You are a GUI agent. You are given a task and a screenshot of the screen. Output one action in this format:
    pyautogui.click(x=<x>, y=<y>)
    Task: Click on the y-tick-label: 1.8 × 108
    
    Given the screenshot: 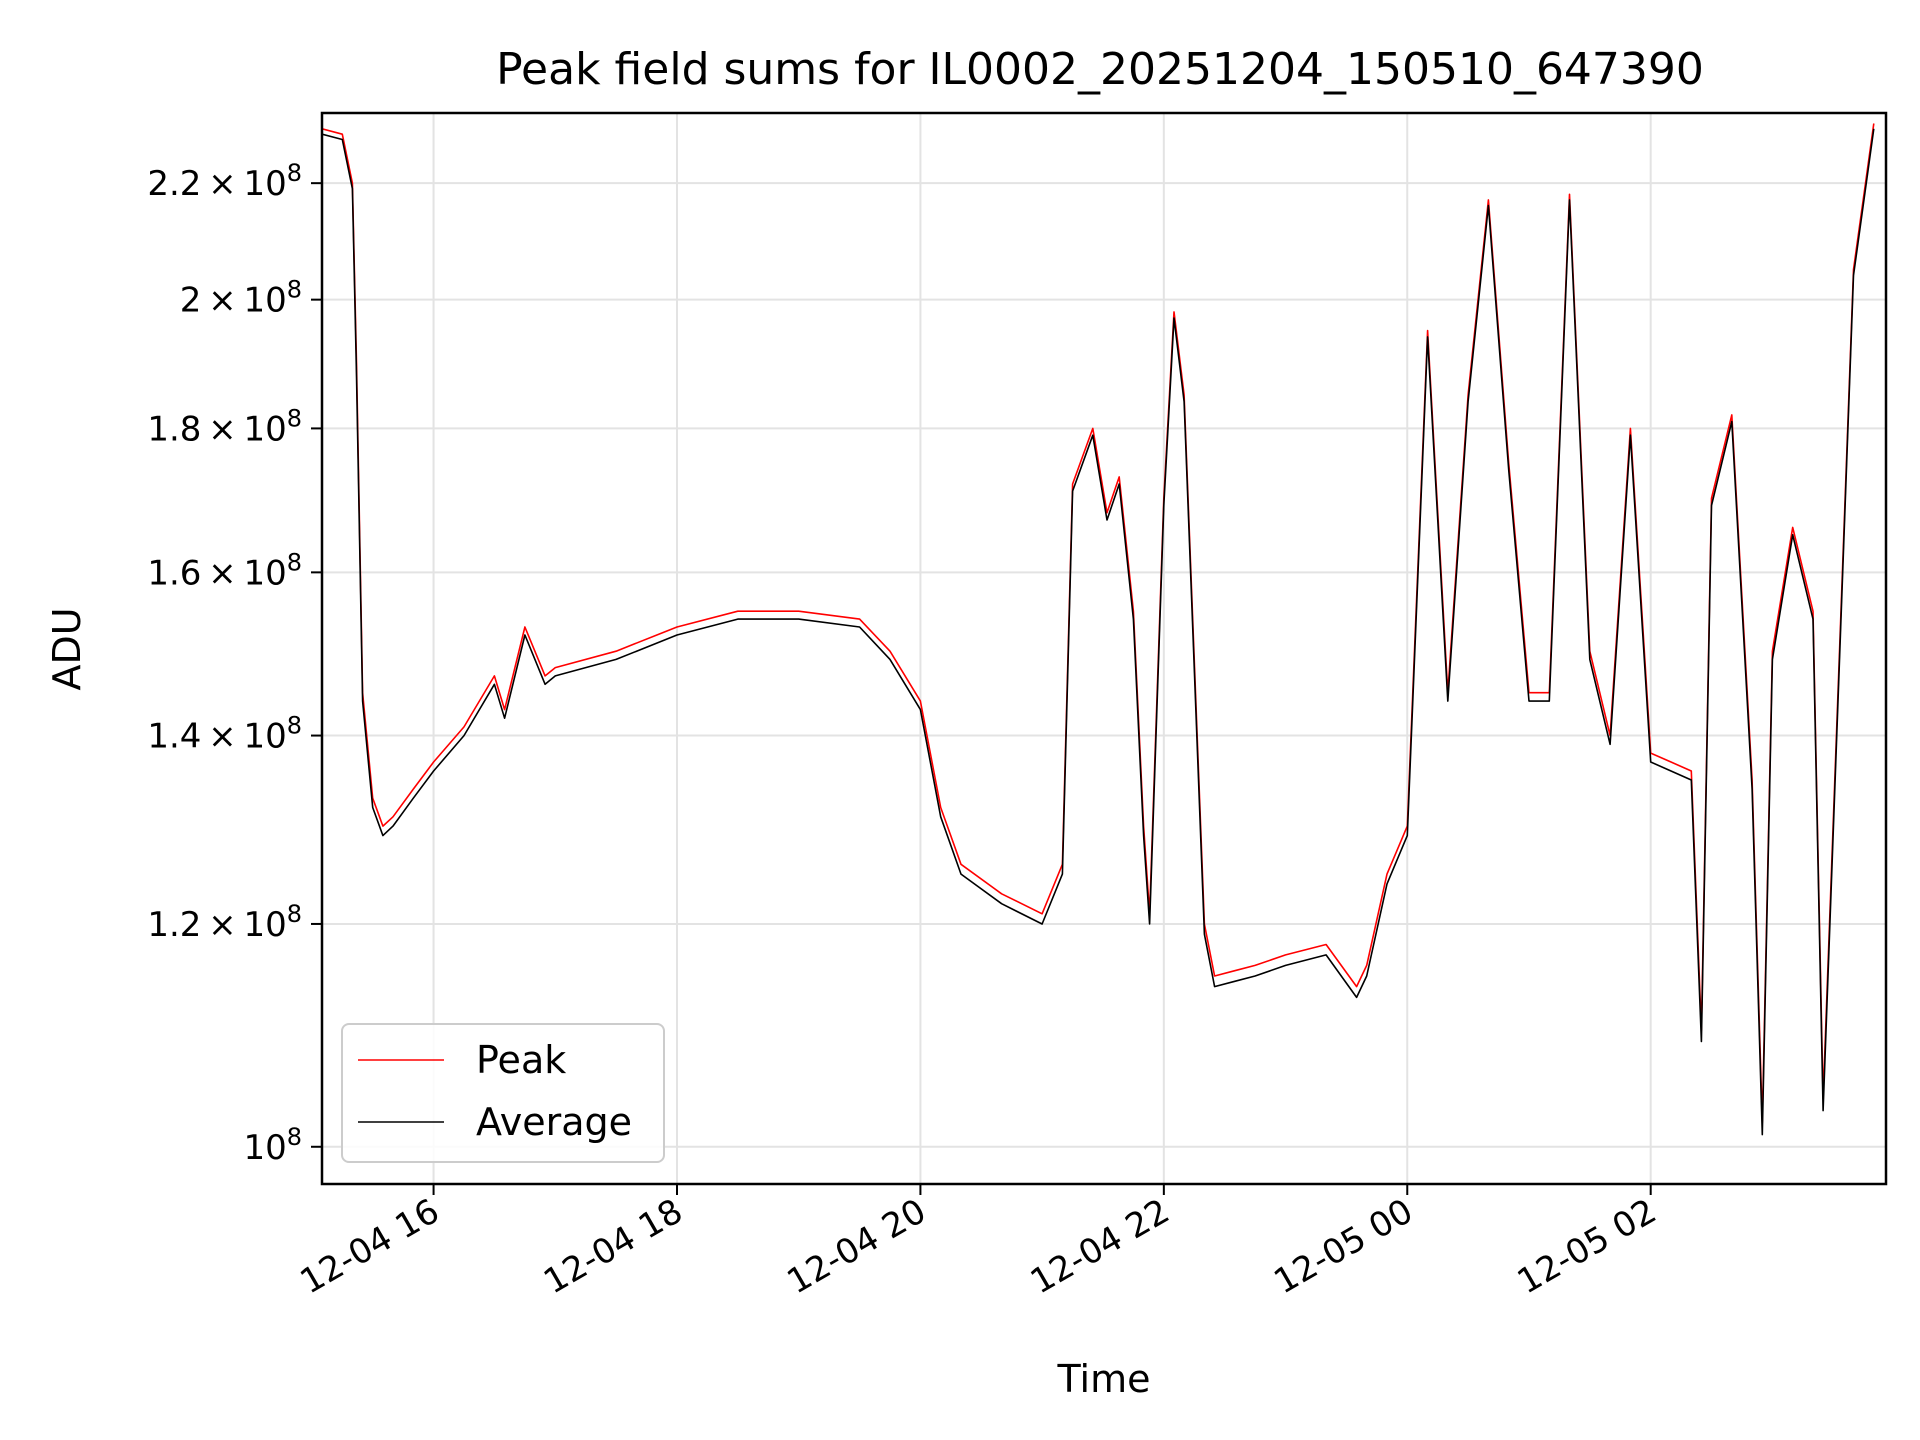 What is the action you would take?
    pyautogui.click(x=224, y=426)
    